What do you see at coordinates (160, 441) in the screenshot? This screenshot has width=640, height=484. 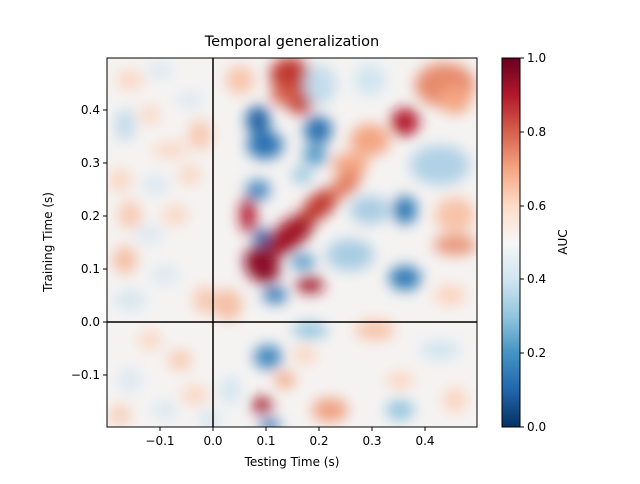 I see `x-tick-label: −0.1` at bounding box center [160, 441].